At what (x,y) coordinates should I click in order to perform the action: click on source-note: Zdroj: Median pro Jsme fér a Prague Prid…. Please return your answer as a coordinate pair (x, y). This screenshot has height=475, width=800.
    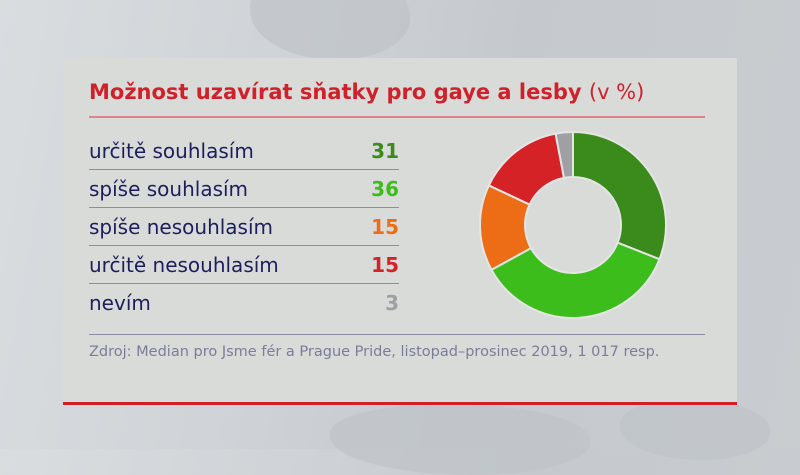
    Looking at the image, I should click on (374, 352).